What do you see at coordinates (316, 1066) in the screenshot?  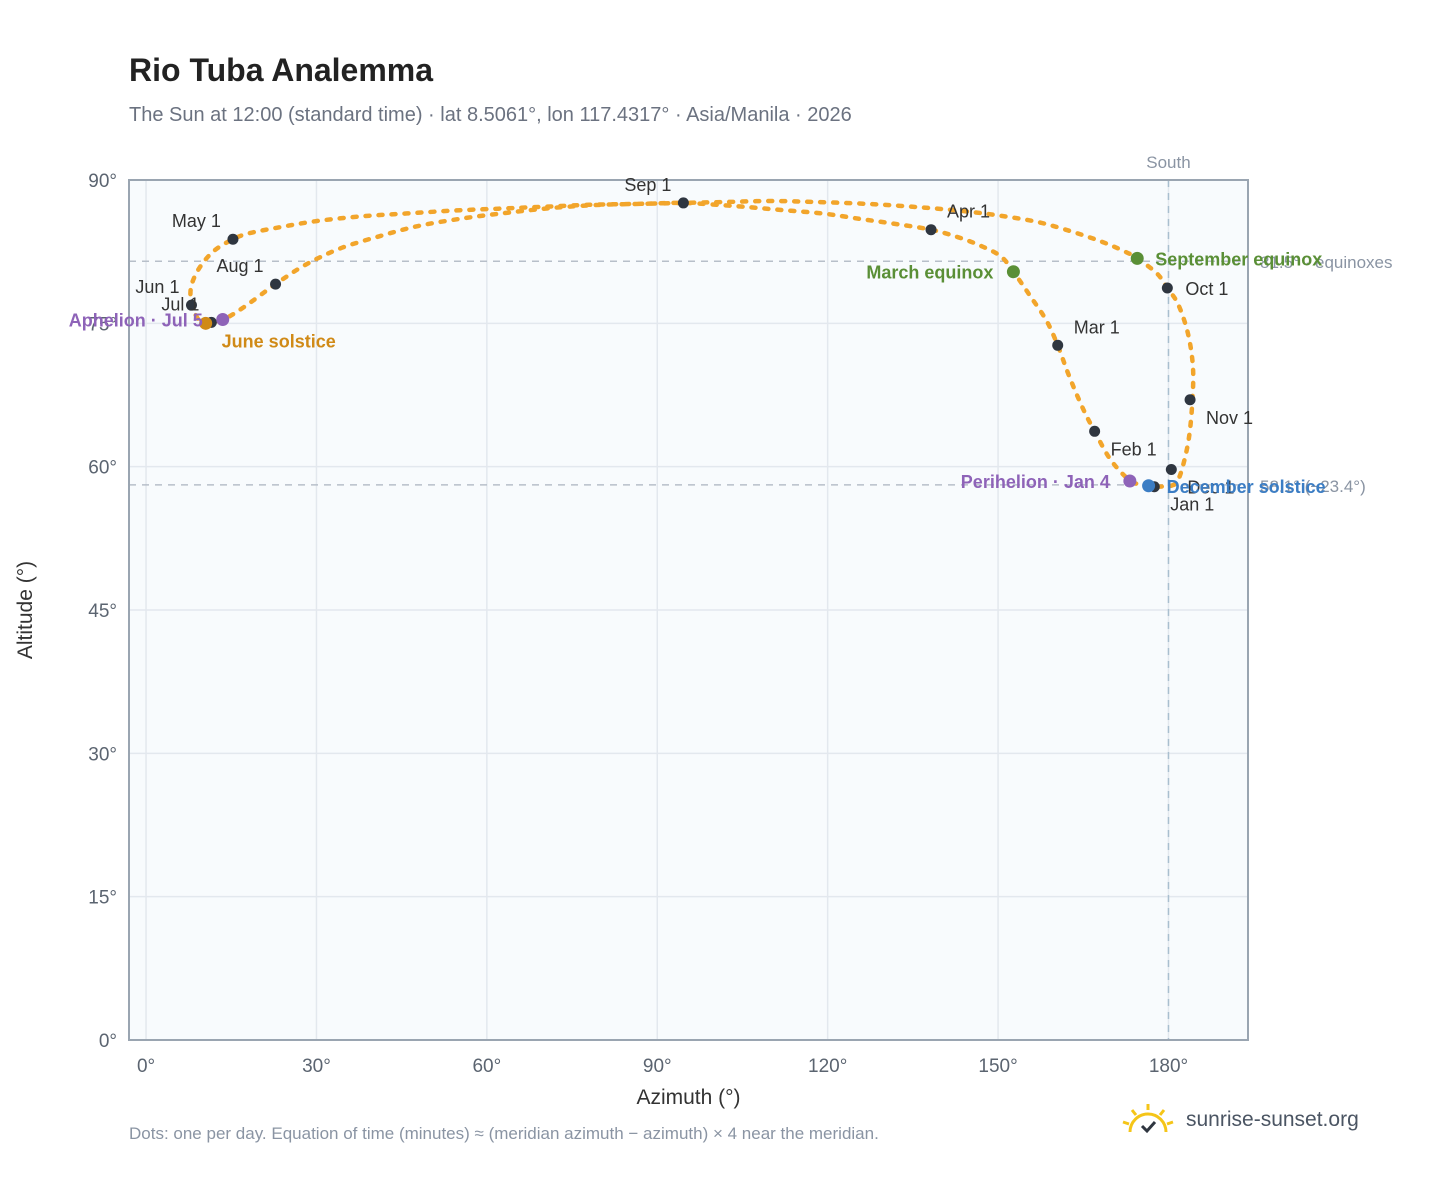 I see `x-tick-label: 30°` at bounding box center [316, 1066].